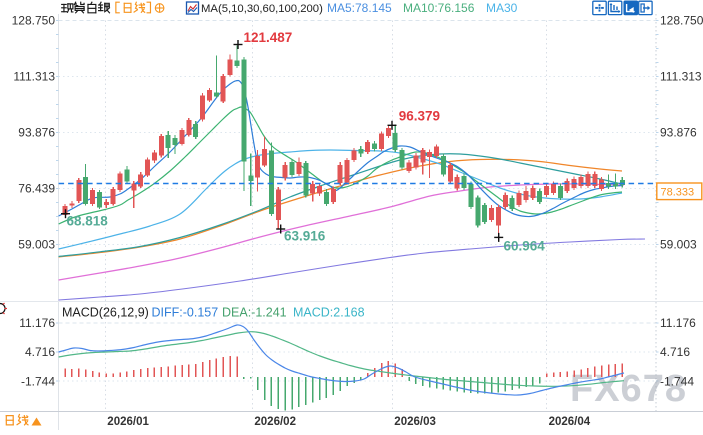 The height and width of the screenshot is (435, 703). I want to click on svg-text: 96.379, so click(419, 116).